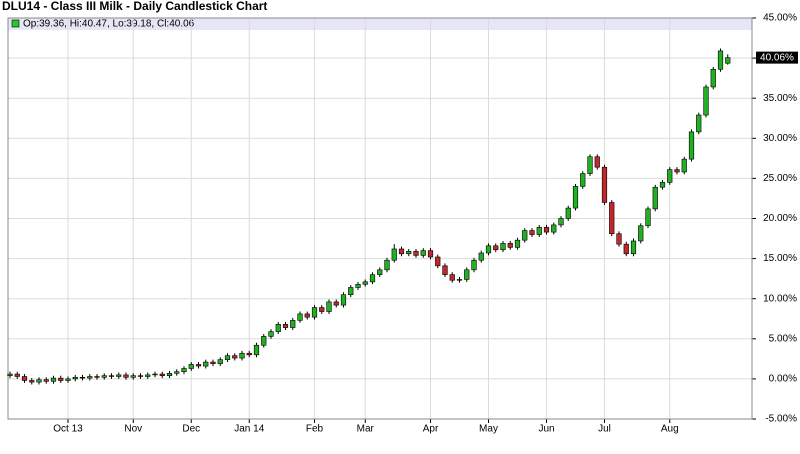 The width and height of the screenshot is (800, 454). I want to click on x-tick-label: Jul, so click(604, 429).